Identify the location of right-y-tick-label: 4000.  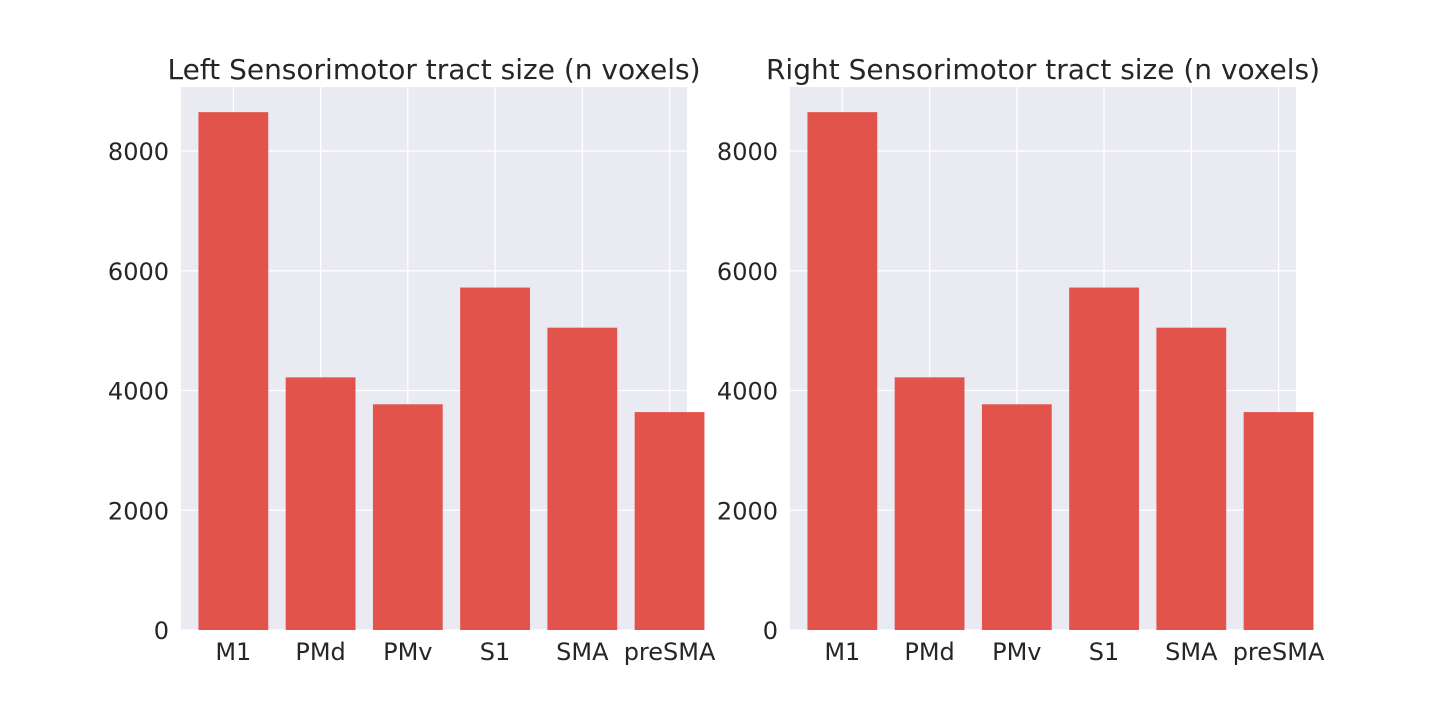
(747, 392).